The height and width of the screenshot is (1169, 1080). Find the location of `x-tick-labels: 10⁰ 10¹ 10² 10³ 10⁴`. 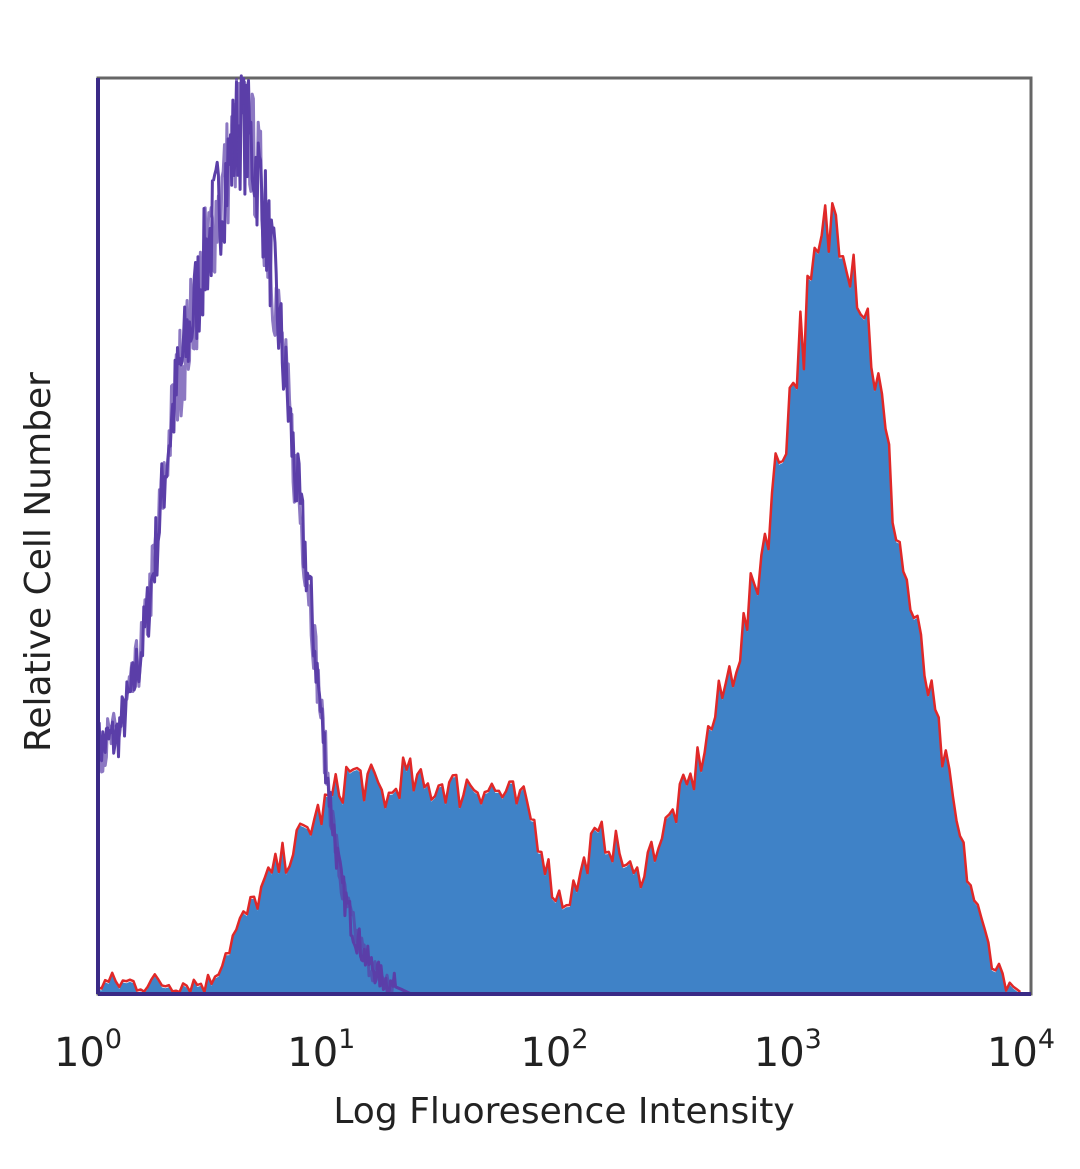

x-tick-labels: 10⁰ 10¹ 10² 10³ 10⁴ is located at coordinates (554, 1050).